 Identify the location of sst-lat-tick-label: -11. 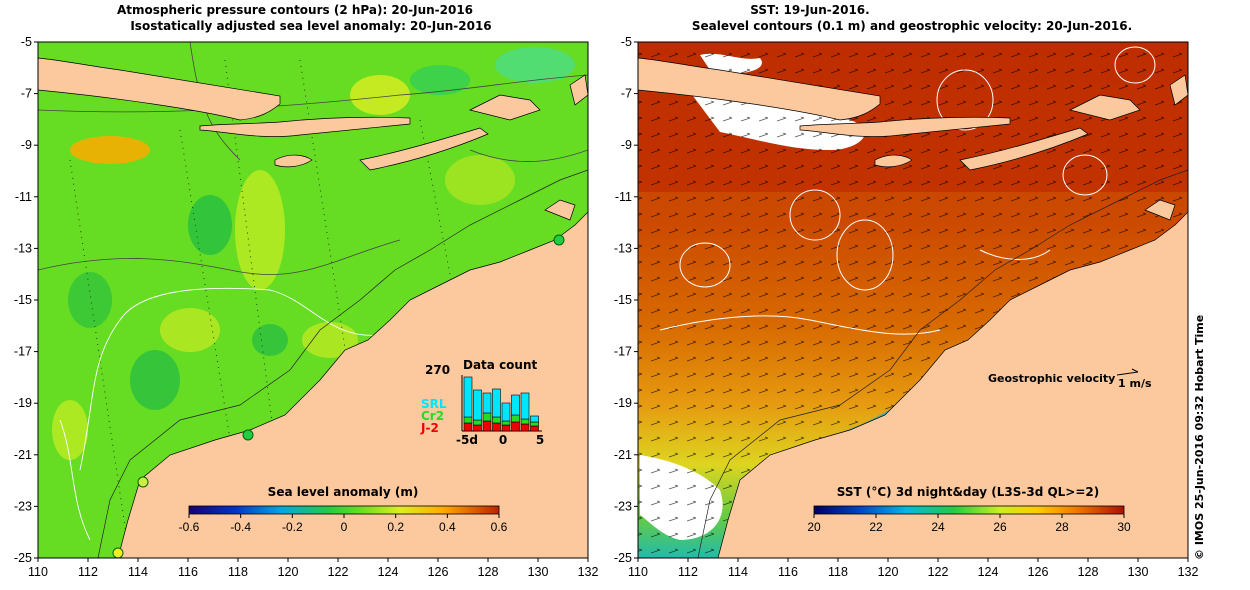
(623, 197).